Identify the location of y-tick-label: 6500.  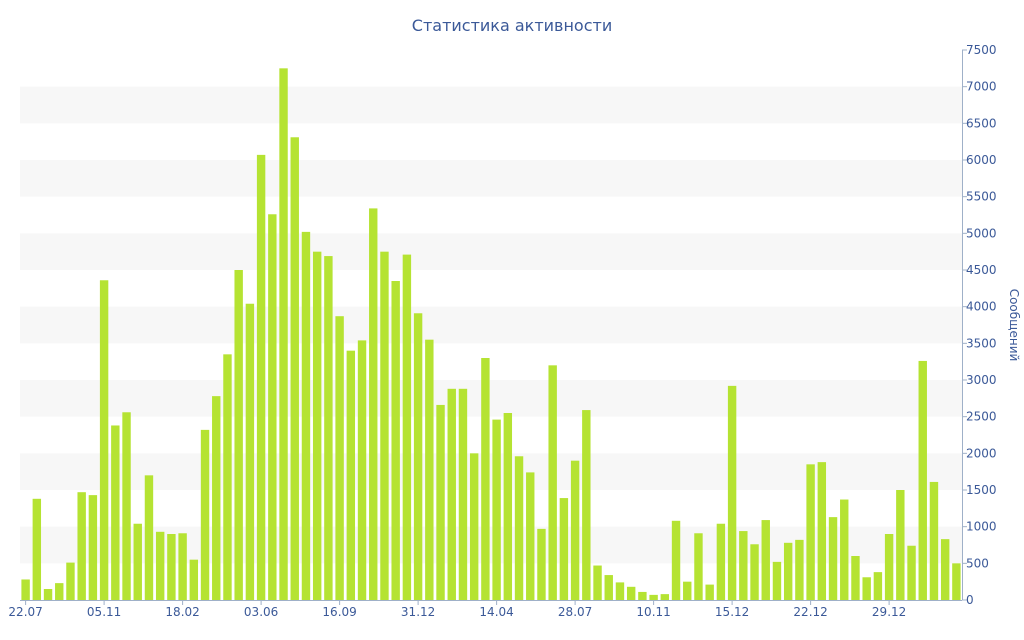
(981, 123).